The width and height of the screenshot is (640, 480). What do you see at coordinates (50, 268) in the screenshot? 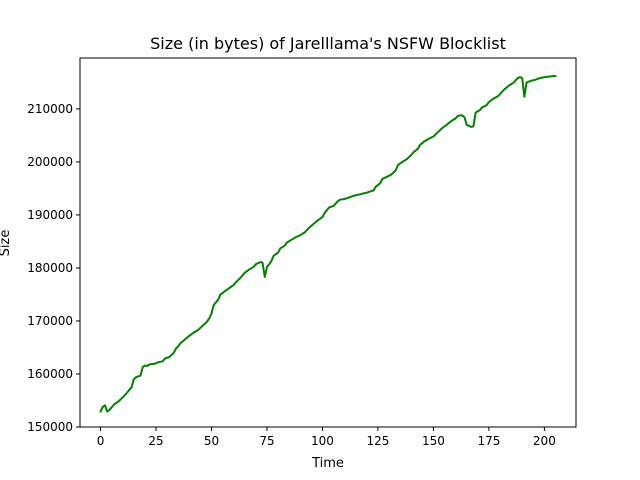
I see `y-tick-label: 180000` at bounding box center [50, 268].